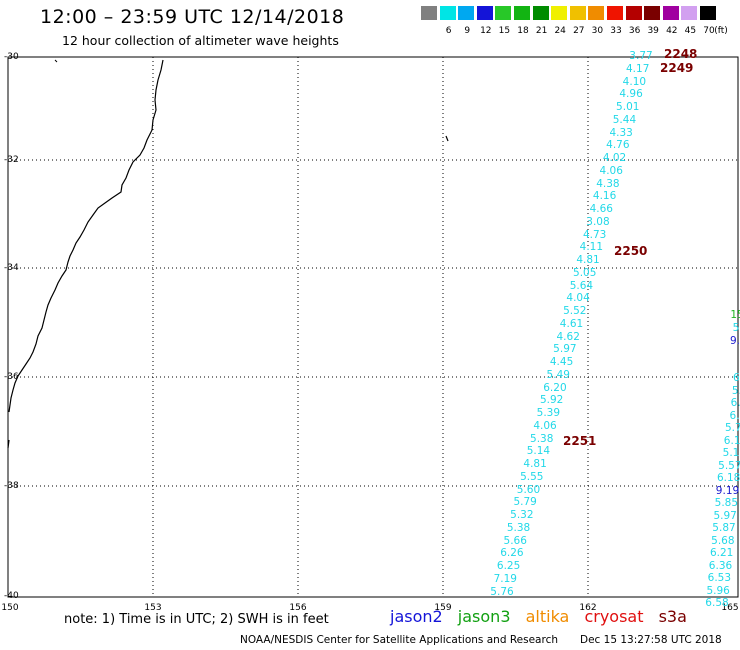 The height and width of the screenshot is (650, 740). Describe the element at coordinates (724, 528) in the screenshot. I see `wave-height-value: 5.87` at that location.